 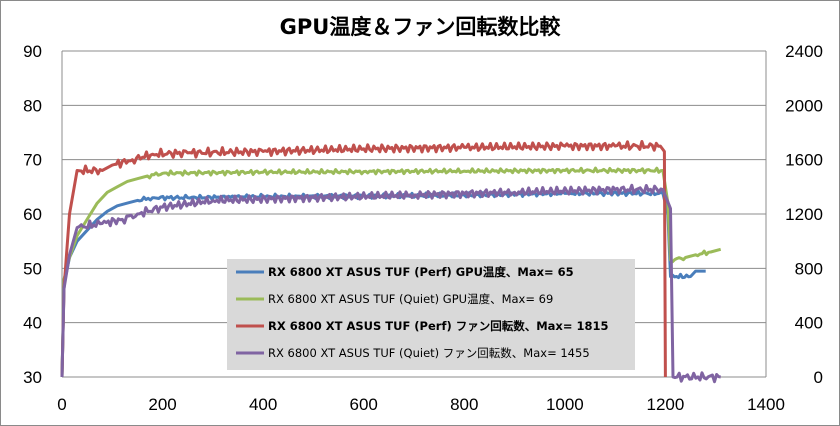 What do you see at coordinates (804, 51) in the screenshot?
I see `right-tick-label: 2400` at bounding box center [804, 51].